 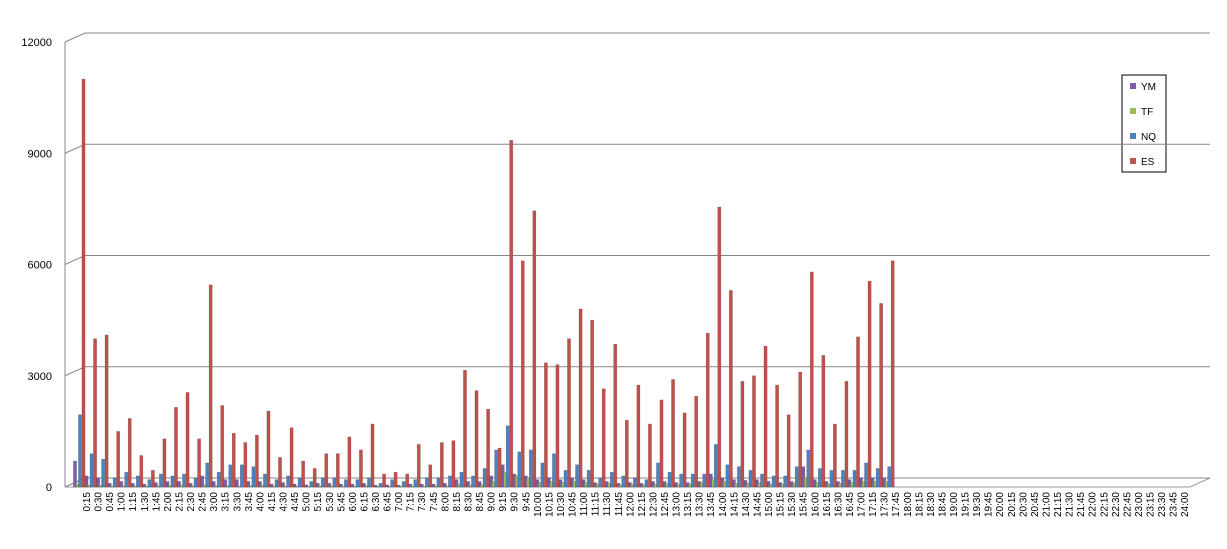 What do you see at coordinates (122, 502) in the screenshot?
I see `x-tick-label: 1:00` at bounding box center [122, 502].